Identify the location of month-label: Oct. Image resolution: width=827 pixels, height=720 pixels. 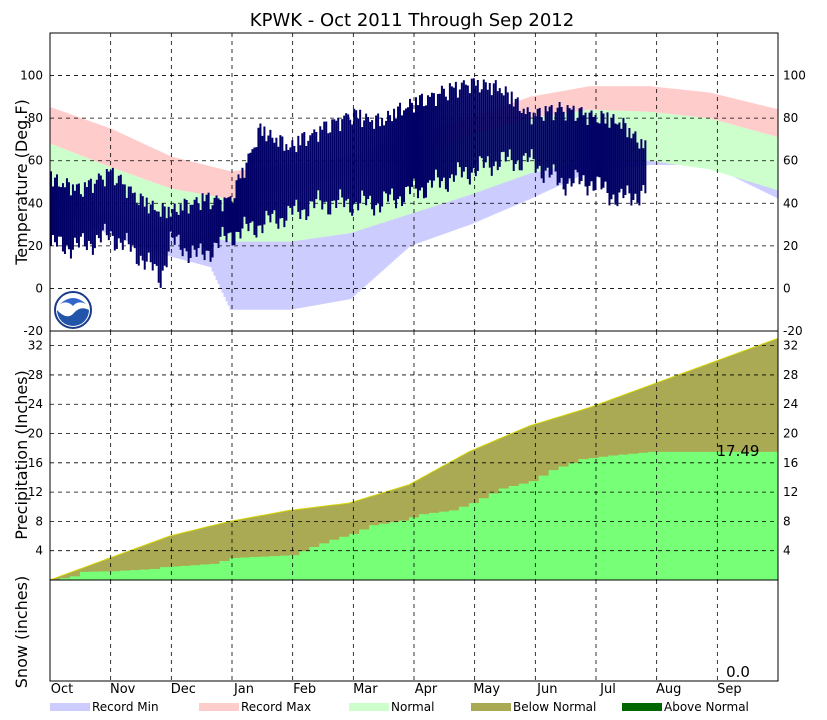
(62, 689).